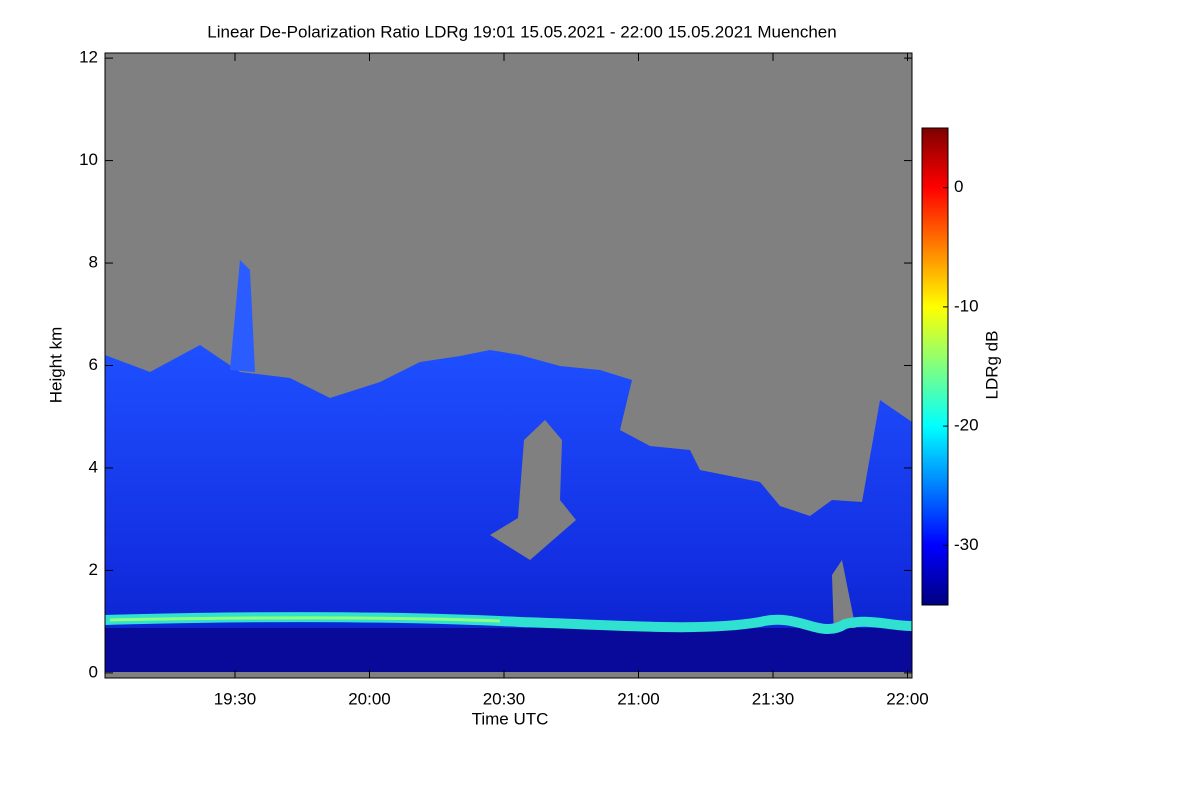 This screenshot has width=1200, height=800. Describe the element at coordinates (638, 698) in the screenshot. I see `x-tick-label: 21:00` at that location.